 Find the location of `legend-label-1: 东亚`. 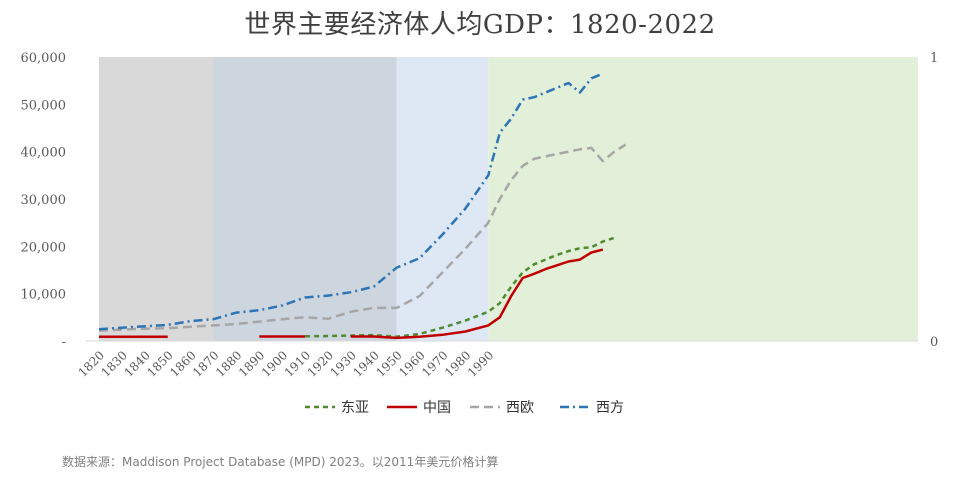

legend-label-1: 东亚 is located at coordinates (355, 408).